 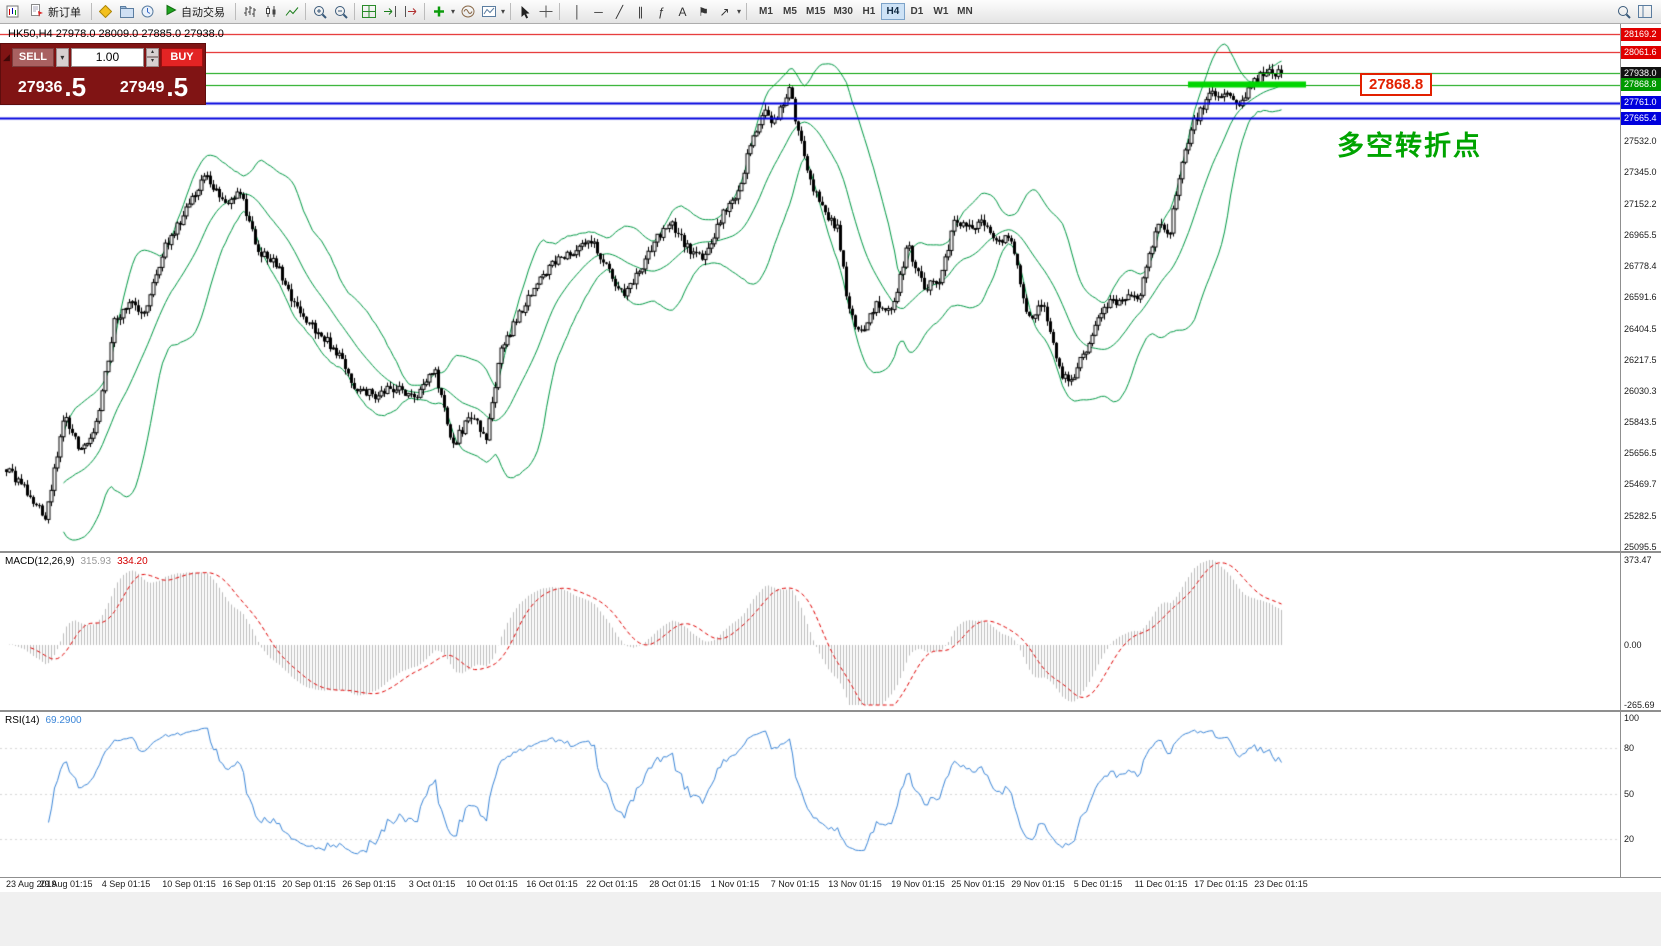 What do you see at coordinates (177, 86) in the screenshot?
I see `buy-price-pips: .5` at bounding box center [177, 86].